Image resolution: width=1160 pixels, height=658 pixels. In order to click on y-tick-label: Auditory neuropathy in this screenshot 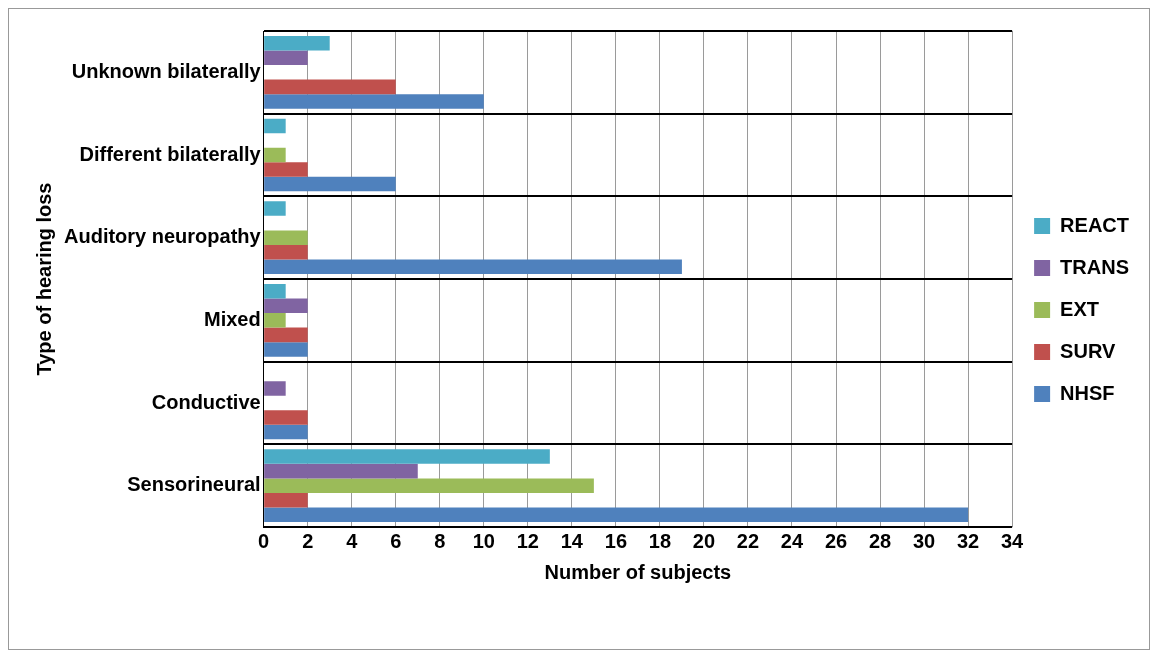, I will do `click(163, 236)`.